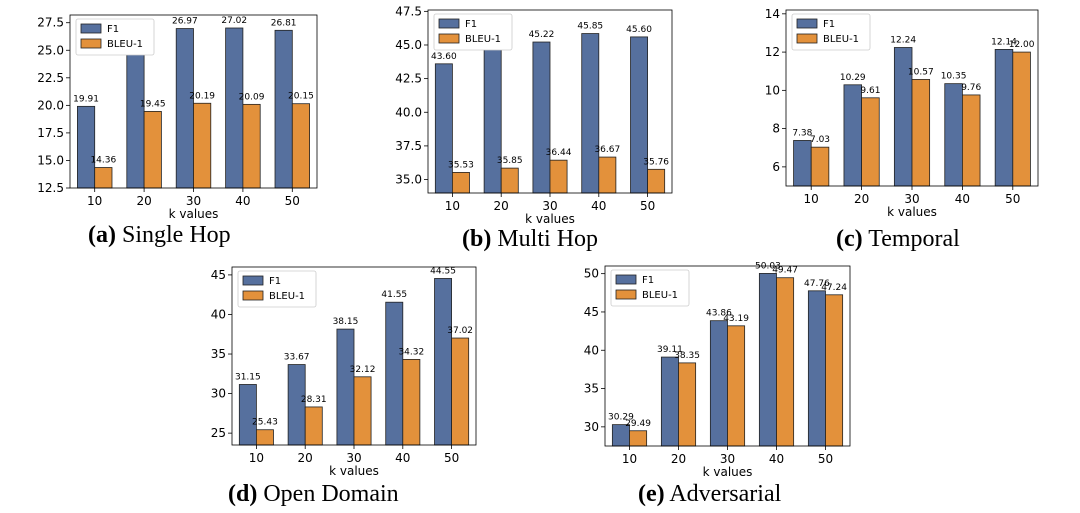 The width and height of the screenshot is (1080, 513). I want to click on chart-c-data-label-bleu1-10: 7.03, so click(820, 140).